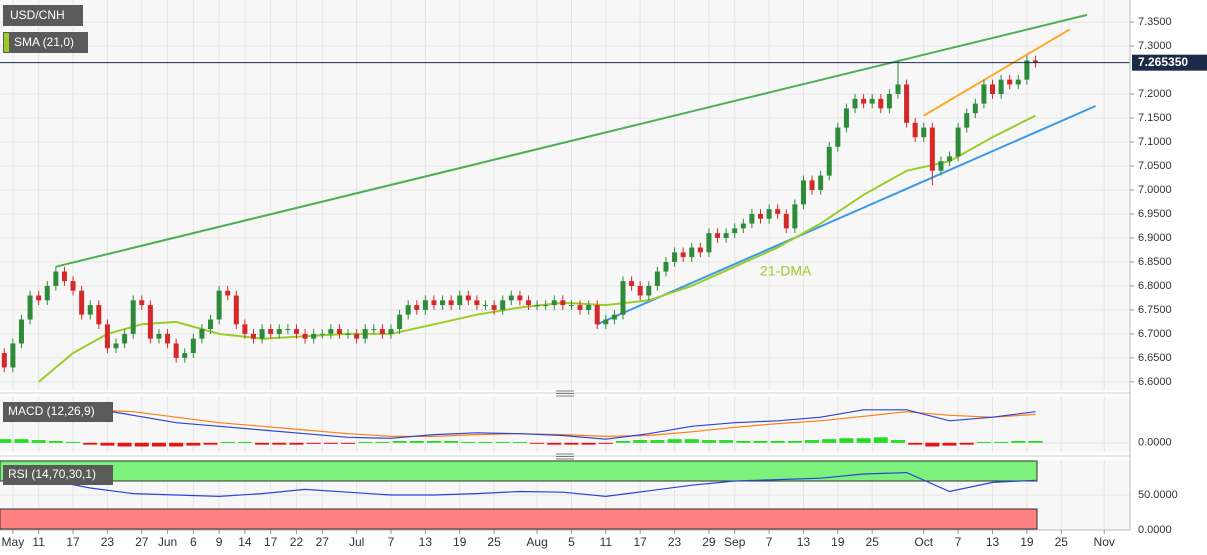 The width and height of the screenshot is (1207, 555). Describe the element at coordinates (58, 475) in the screenshot. I see `rsi-badge` at that location.